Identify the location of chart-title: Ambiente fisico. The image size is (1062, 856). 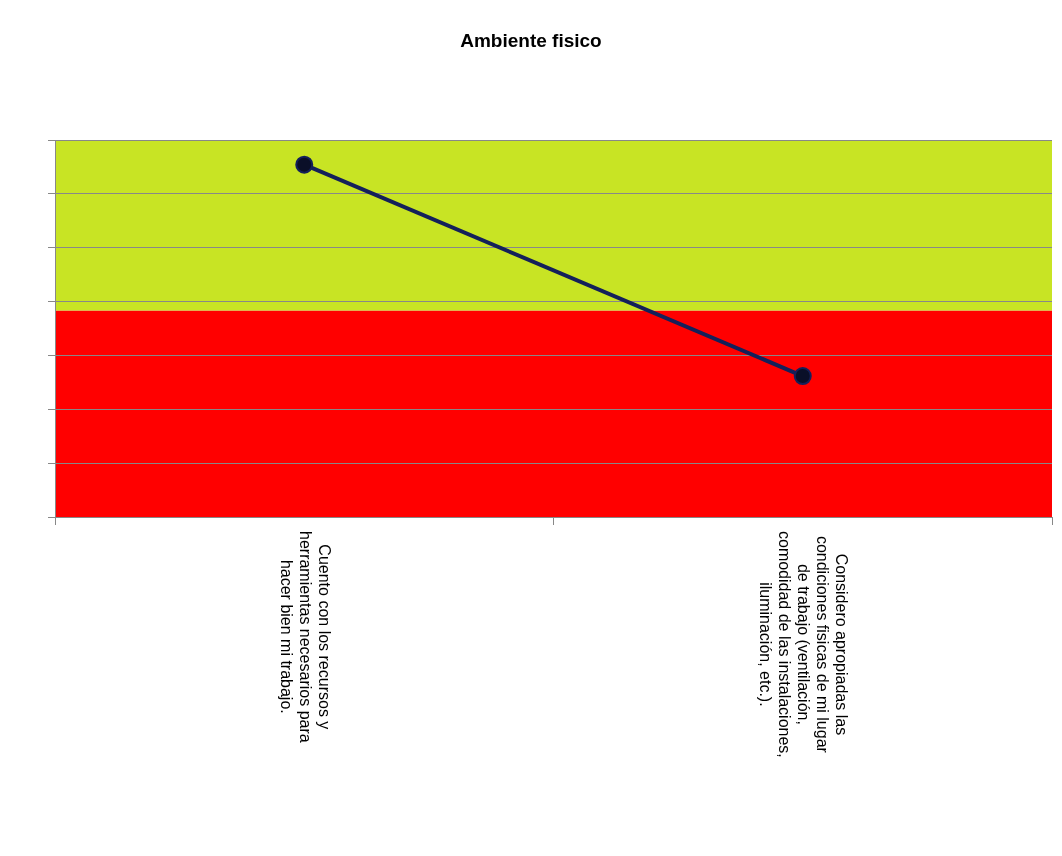
(531, 41).